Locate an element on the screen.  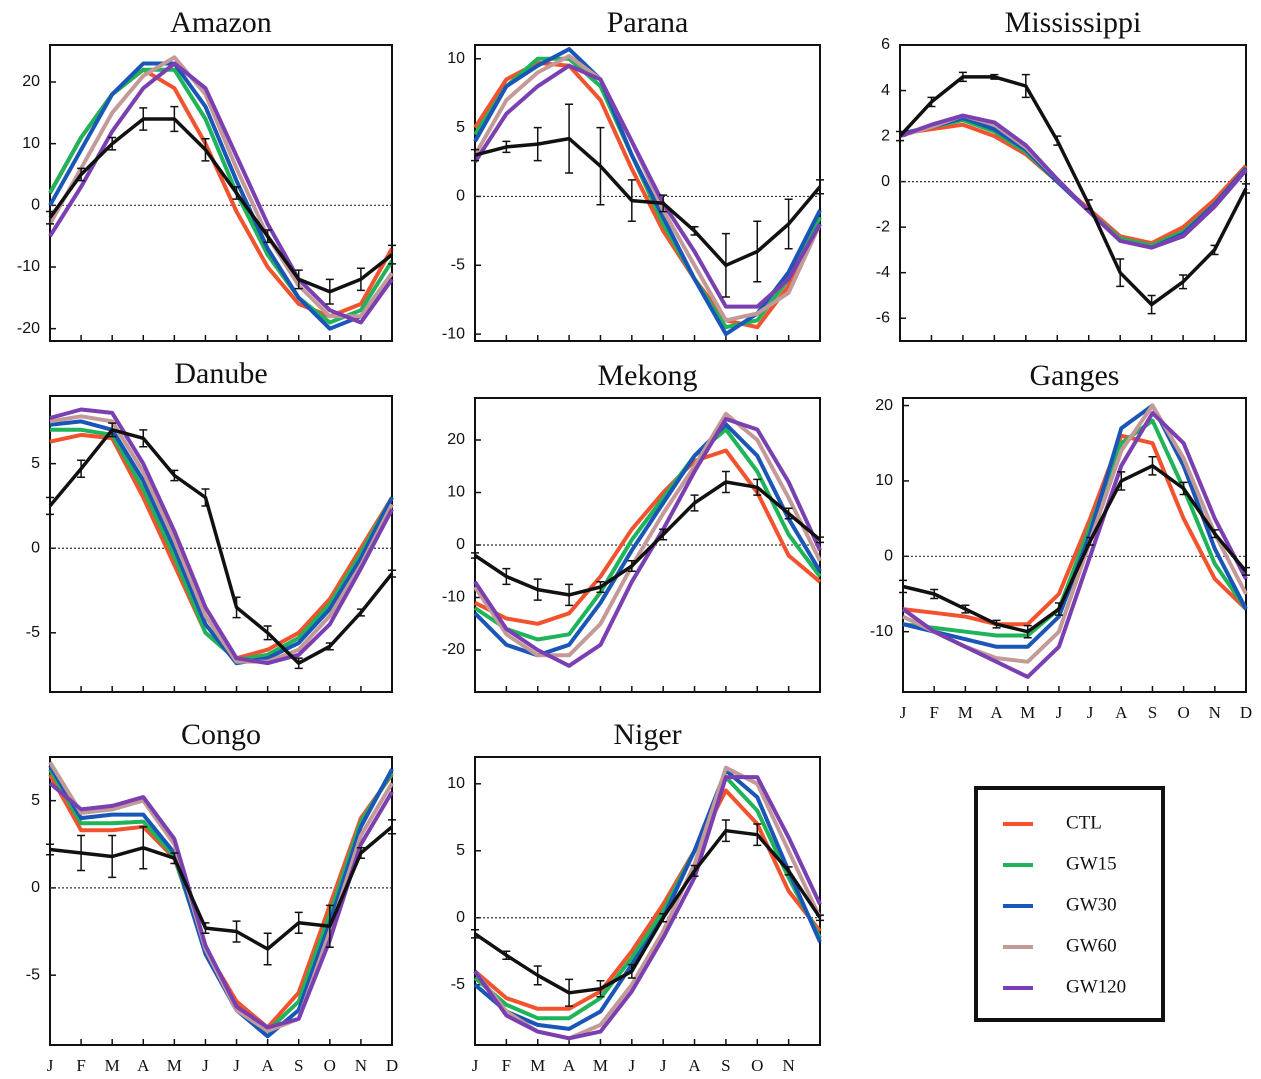
x-tick-label: O is located at coordinates (1183, 712).